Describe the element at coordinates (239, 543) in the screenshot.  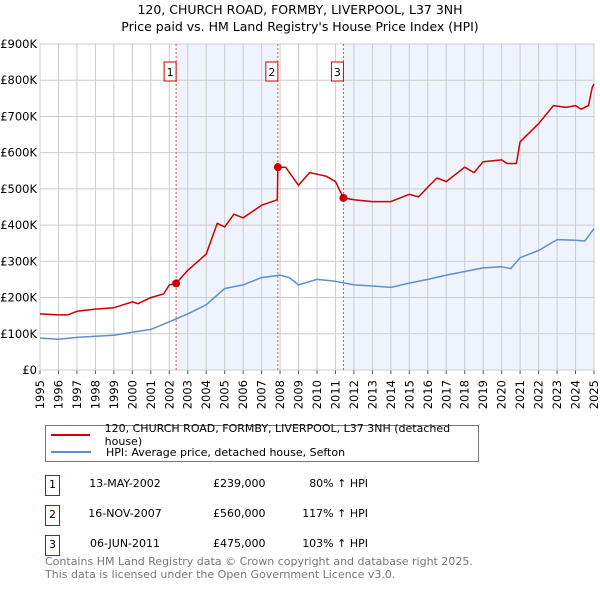
I see `transaction-price: £475,000` at that location.